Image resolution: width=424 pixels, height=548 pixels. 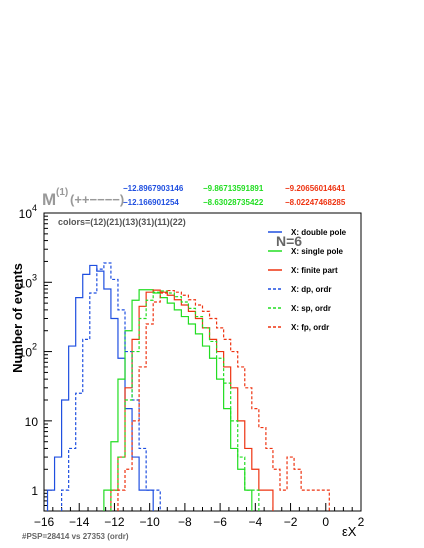 What do you see at coordinates (314, 270) in the screenshot?
I see `legend-entry: X: finite part` at bounding box center [314, 270].